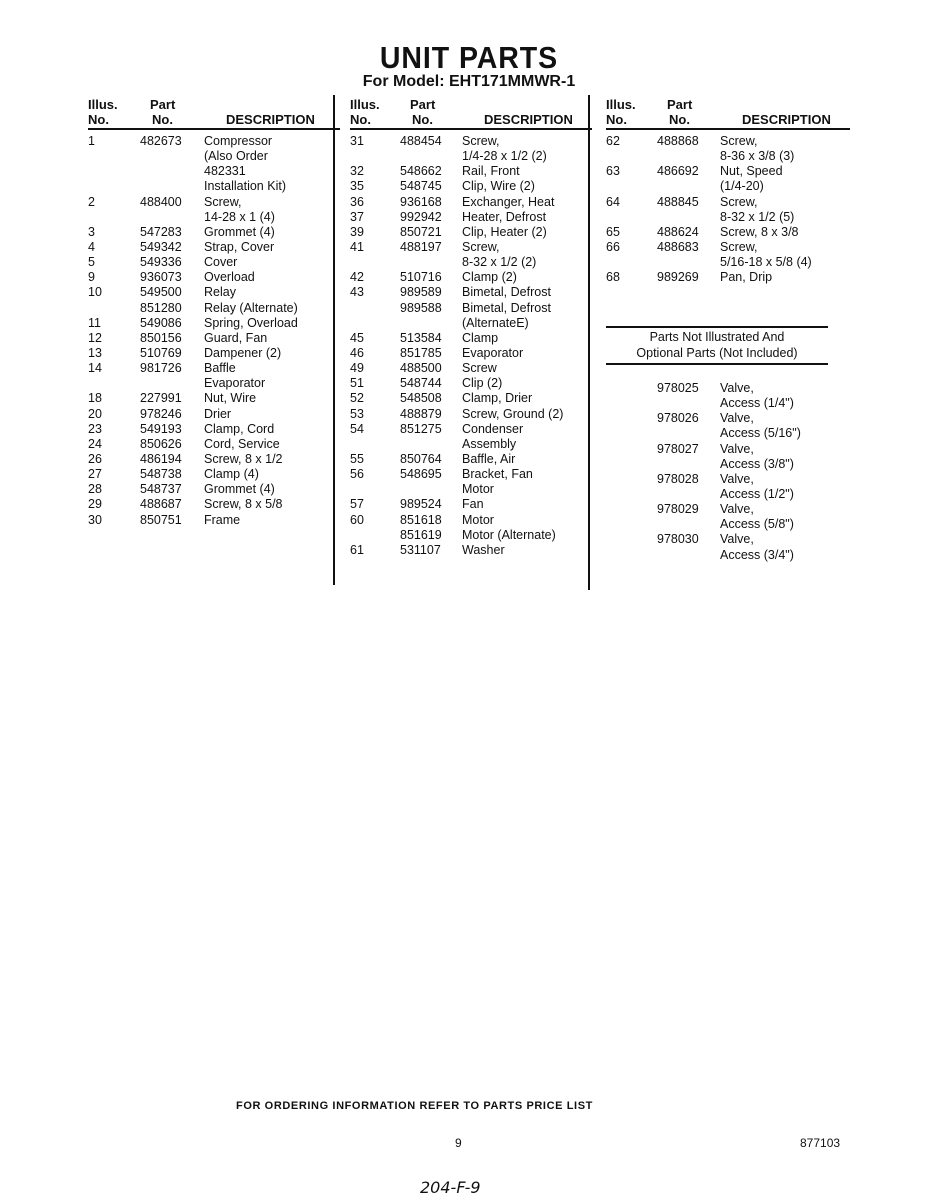 This screenshot has height=1200, width=938. What do you see at coordinates (678, 539) in the screenshot?
I see `part-number: 978030` at bounding box center [678, 539].